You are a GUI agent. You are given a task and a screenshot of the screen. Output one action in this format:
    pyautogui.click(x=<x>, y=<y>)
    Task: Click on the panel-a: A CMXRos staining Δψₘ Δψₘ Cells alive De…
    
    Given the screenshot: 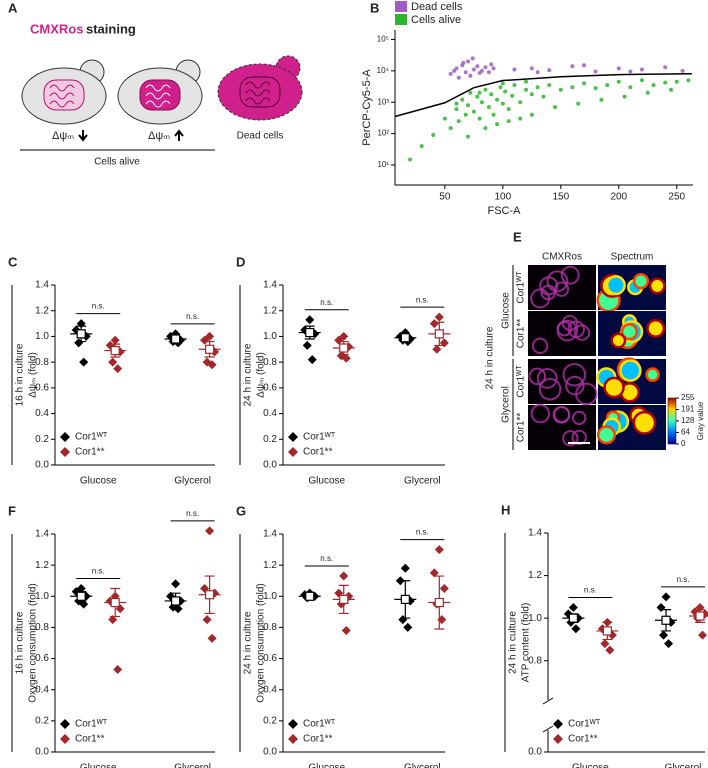 What is the action you would take?
    pyautogui.click(x=155, y=84)
    